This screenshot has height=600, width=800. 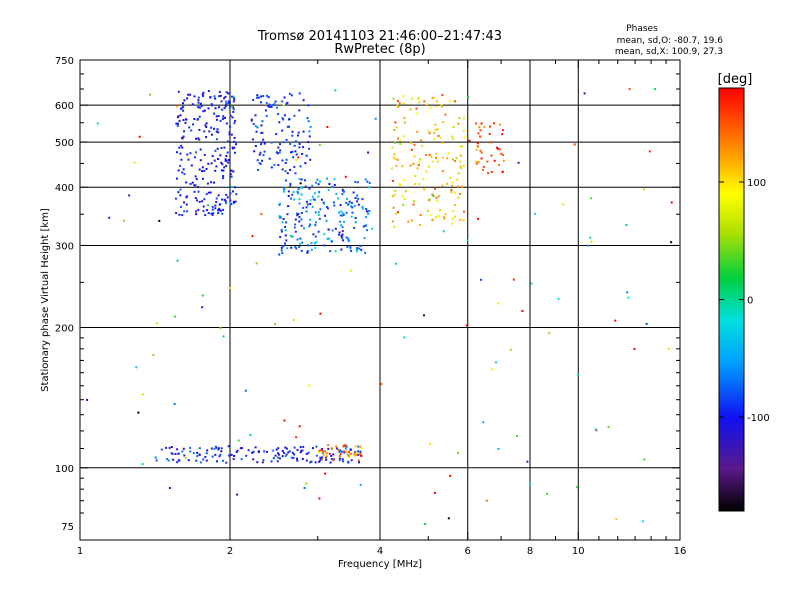 What do you see at coordinates (45, 300) in the screenshot?
I see `y-axis-label: Stationary phase Virtual Height [km]` at bounding box center [45, 300].